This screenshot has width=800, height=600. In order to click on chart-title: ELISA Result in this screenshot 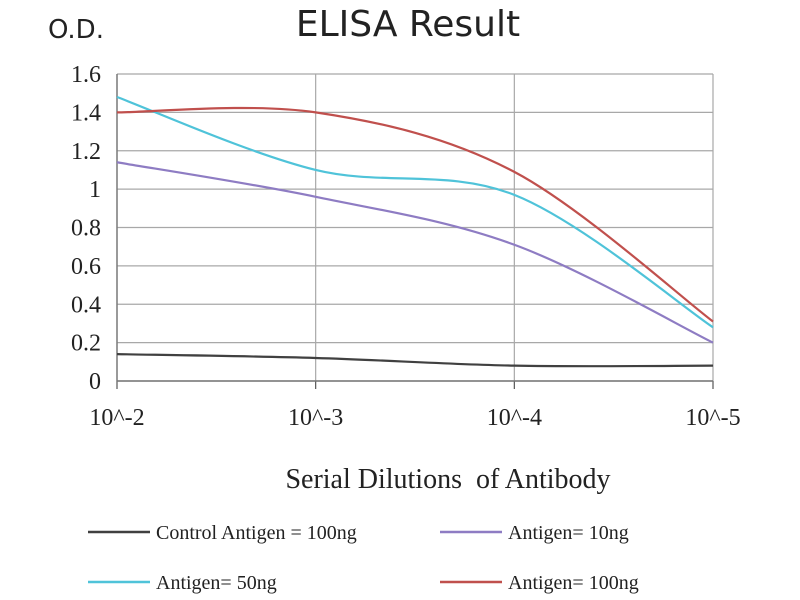, I will do `click(408, 24)`.